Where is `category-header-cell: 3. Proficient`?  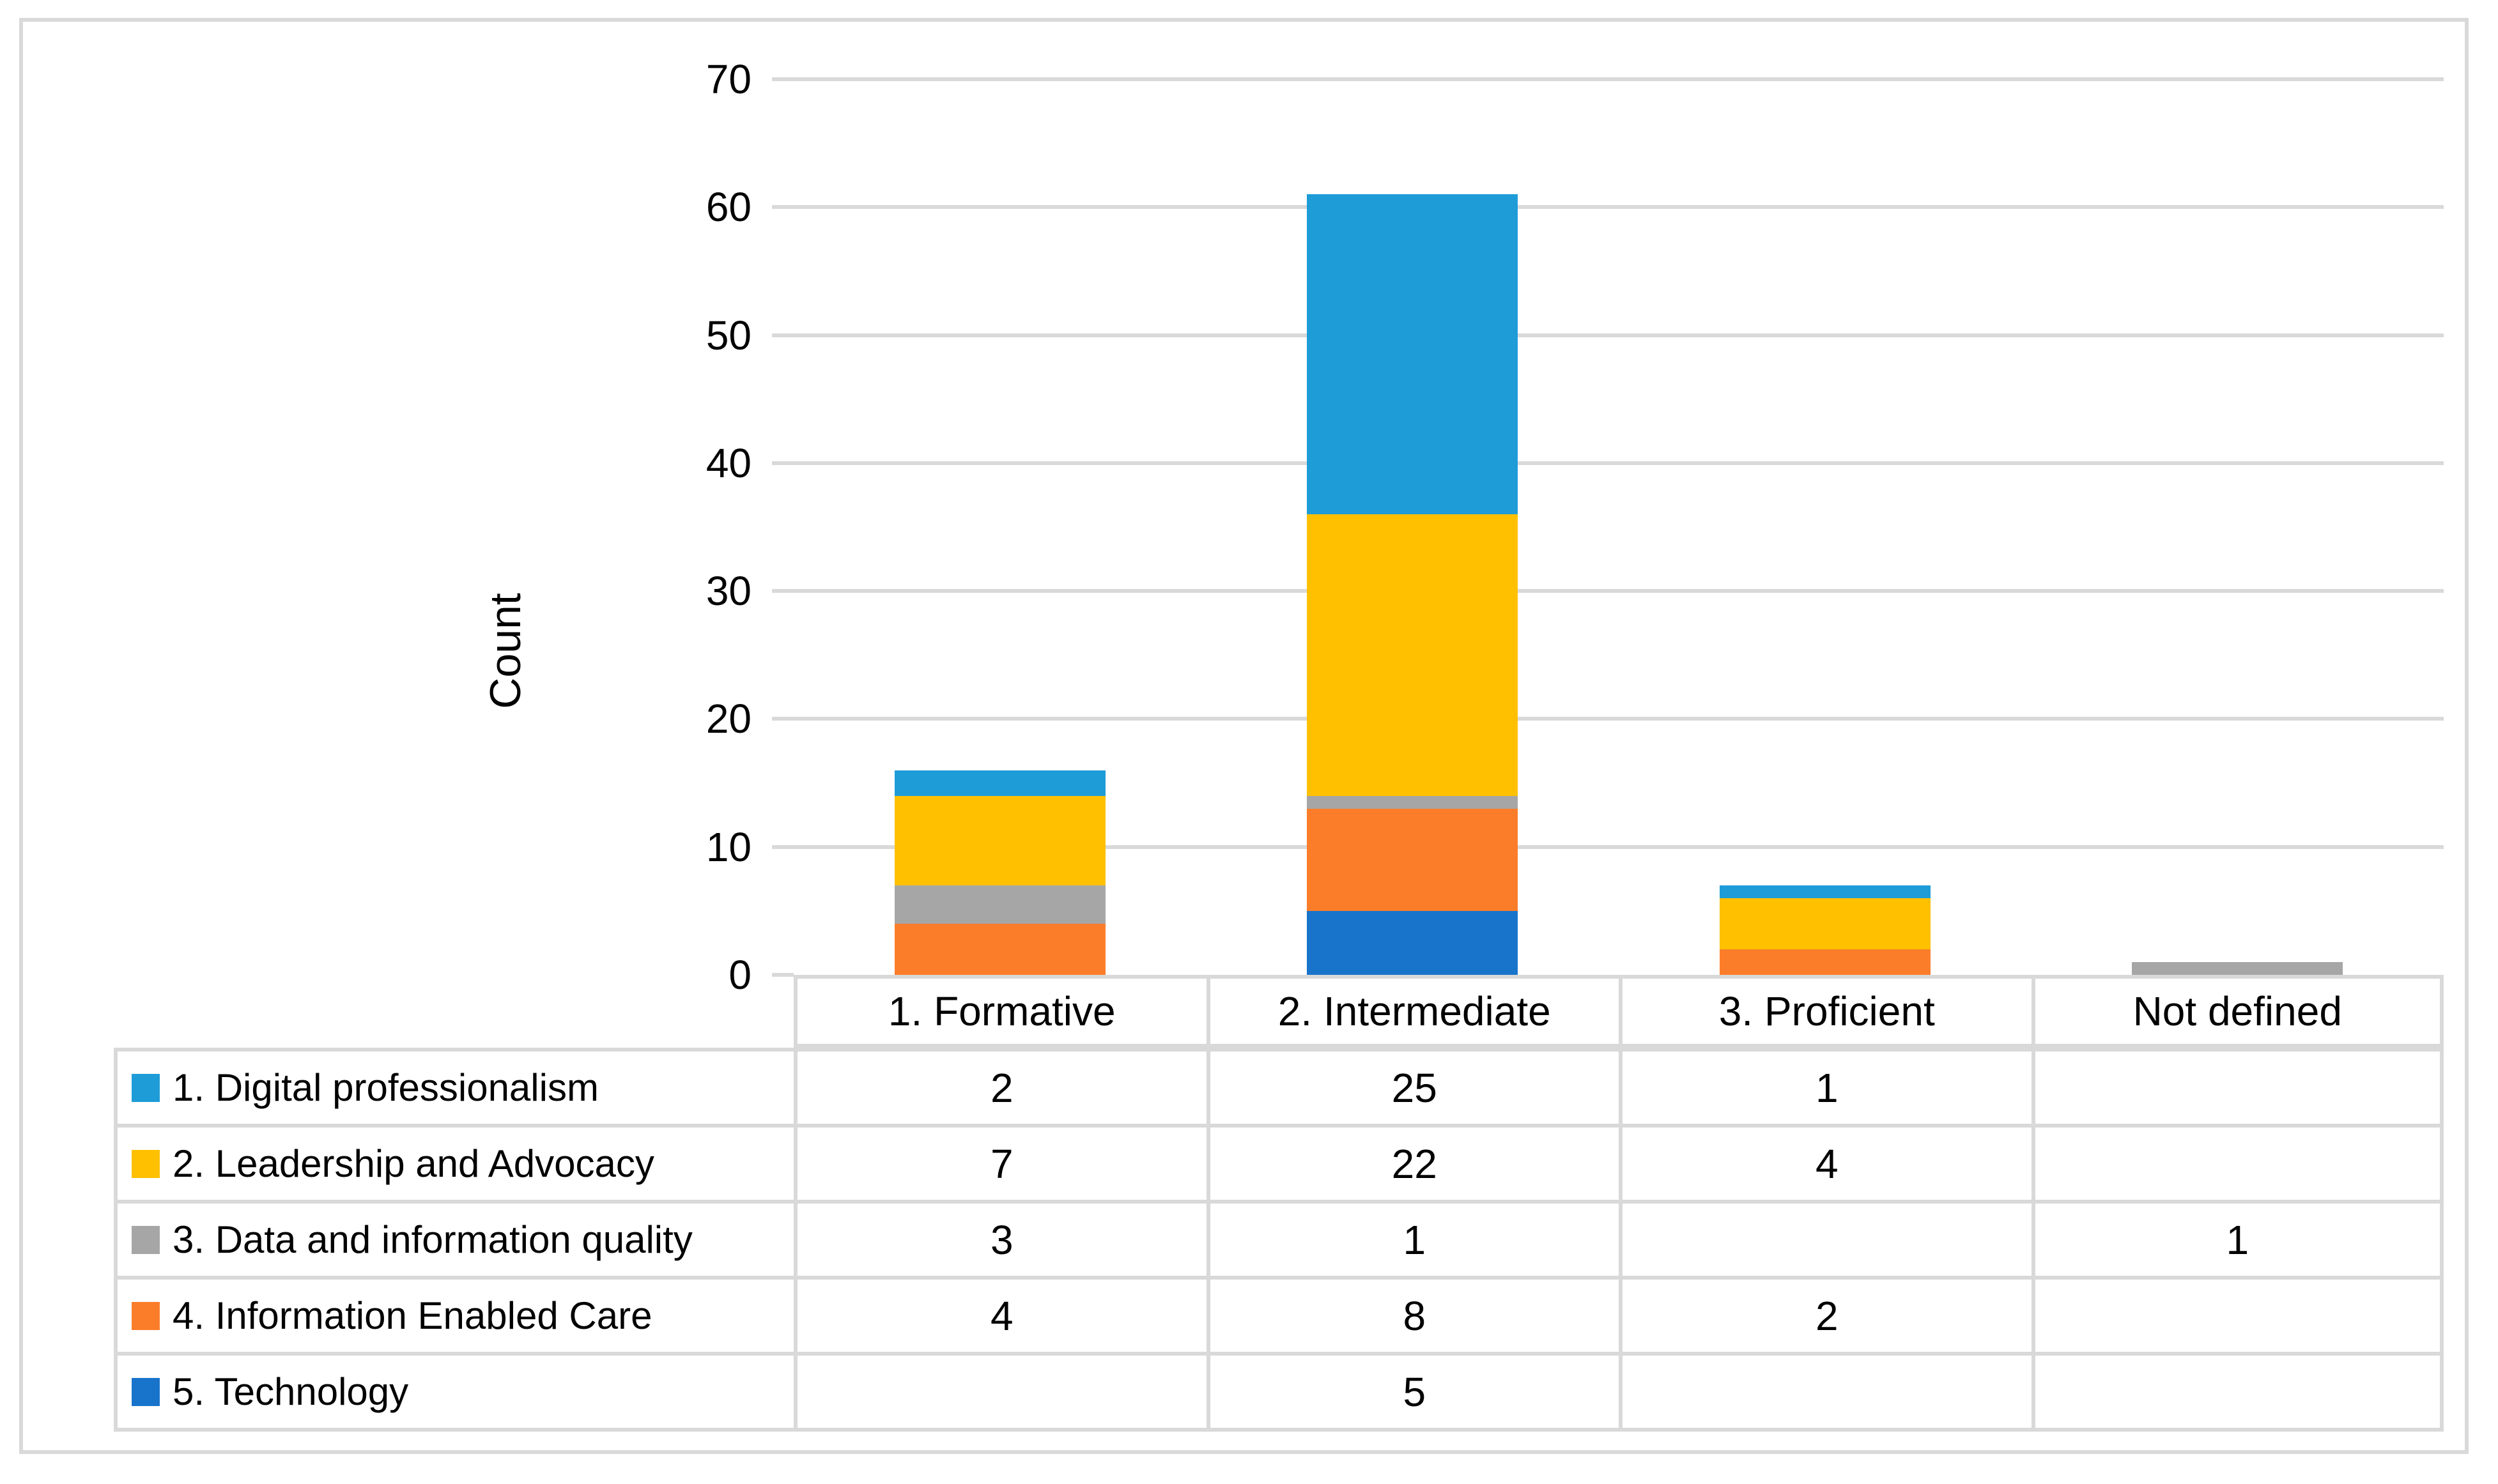 category-header-cell: 3. Proficient is located at coordinates (1827, 1011).